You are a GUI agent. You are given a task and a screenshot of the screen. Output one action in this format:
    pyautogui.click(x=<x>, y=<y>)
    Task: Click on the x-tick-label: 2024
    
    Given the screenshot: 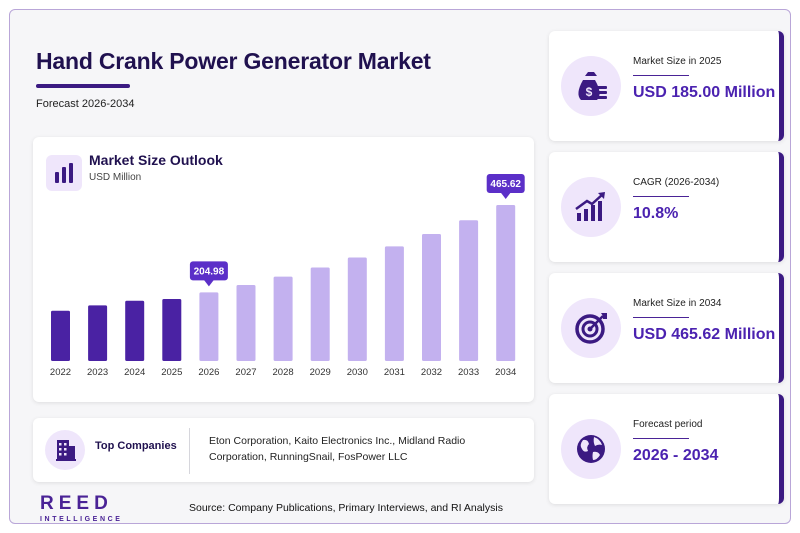 What is the action you would take?
    pyautogui.click(x=134, y=372)
    